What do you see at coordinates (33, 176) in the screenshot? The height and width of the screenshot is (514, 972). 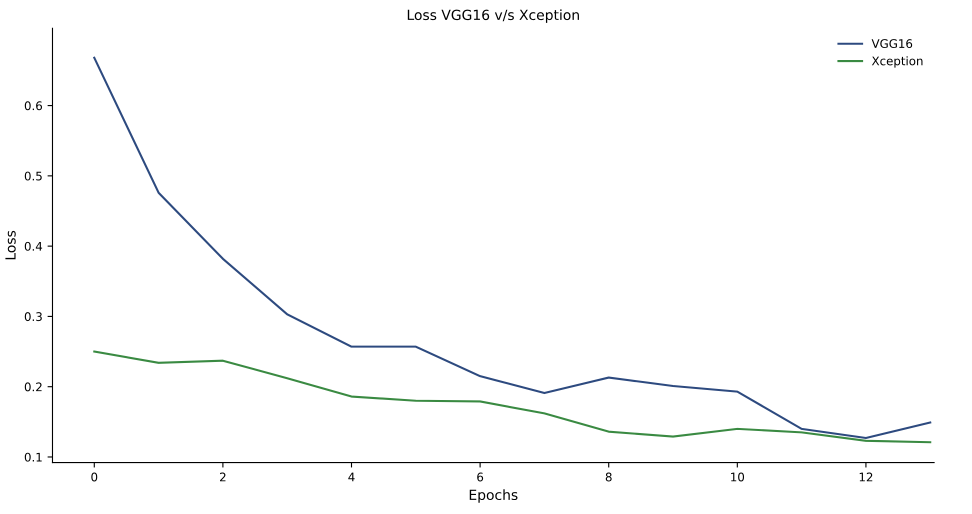 I see `y-tick-label: 0.5` at bounding box center [33, 176].